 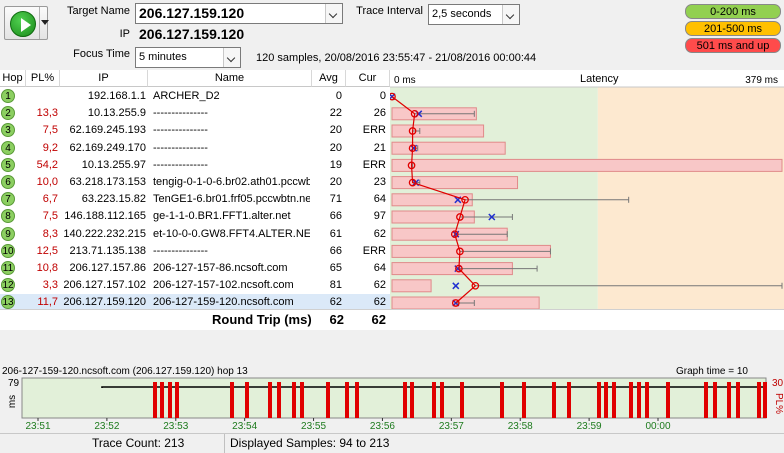 What do you see at coordinates (192, 34) in the screenshot?
I see `ip-value: 206.127.159.120` at bounding box center [192, 34].